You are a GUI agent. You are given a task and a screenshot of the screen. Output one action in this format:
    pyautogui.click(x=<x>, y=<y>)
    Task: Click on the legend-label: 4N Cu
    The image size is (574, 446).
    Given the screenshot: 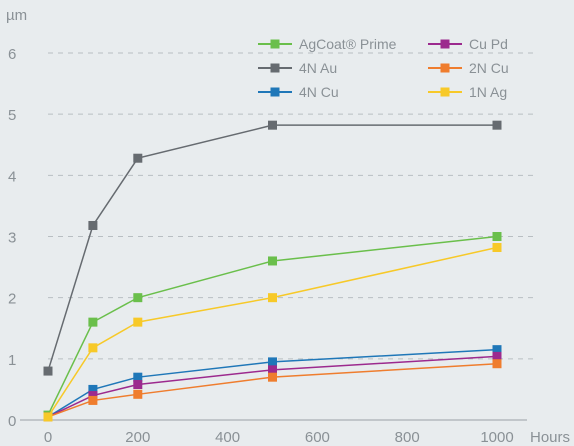 What is the action you would take?
    pyautogui.click(x=319, y=92)
    